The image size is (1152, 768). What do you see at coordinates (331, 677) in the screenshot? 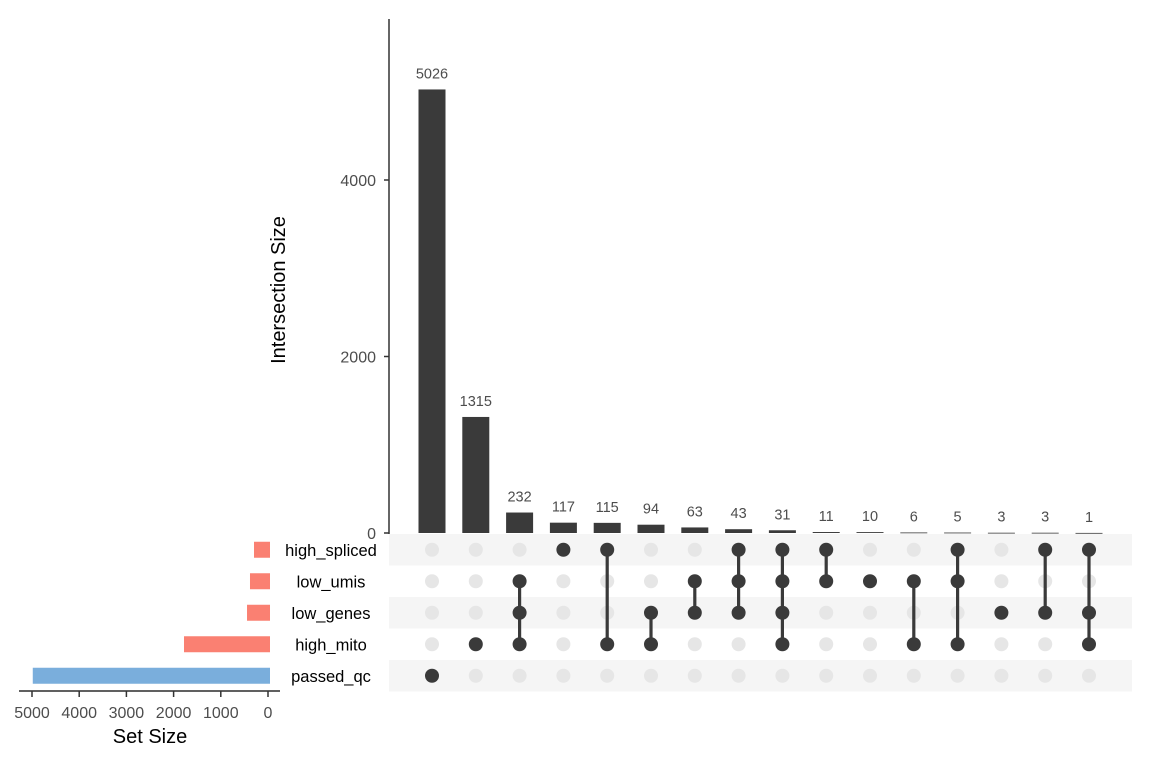
I see `set-label-passed_qc: passed_qc` at bounding box center [331, 677].